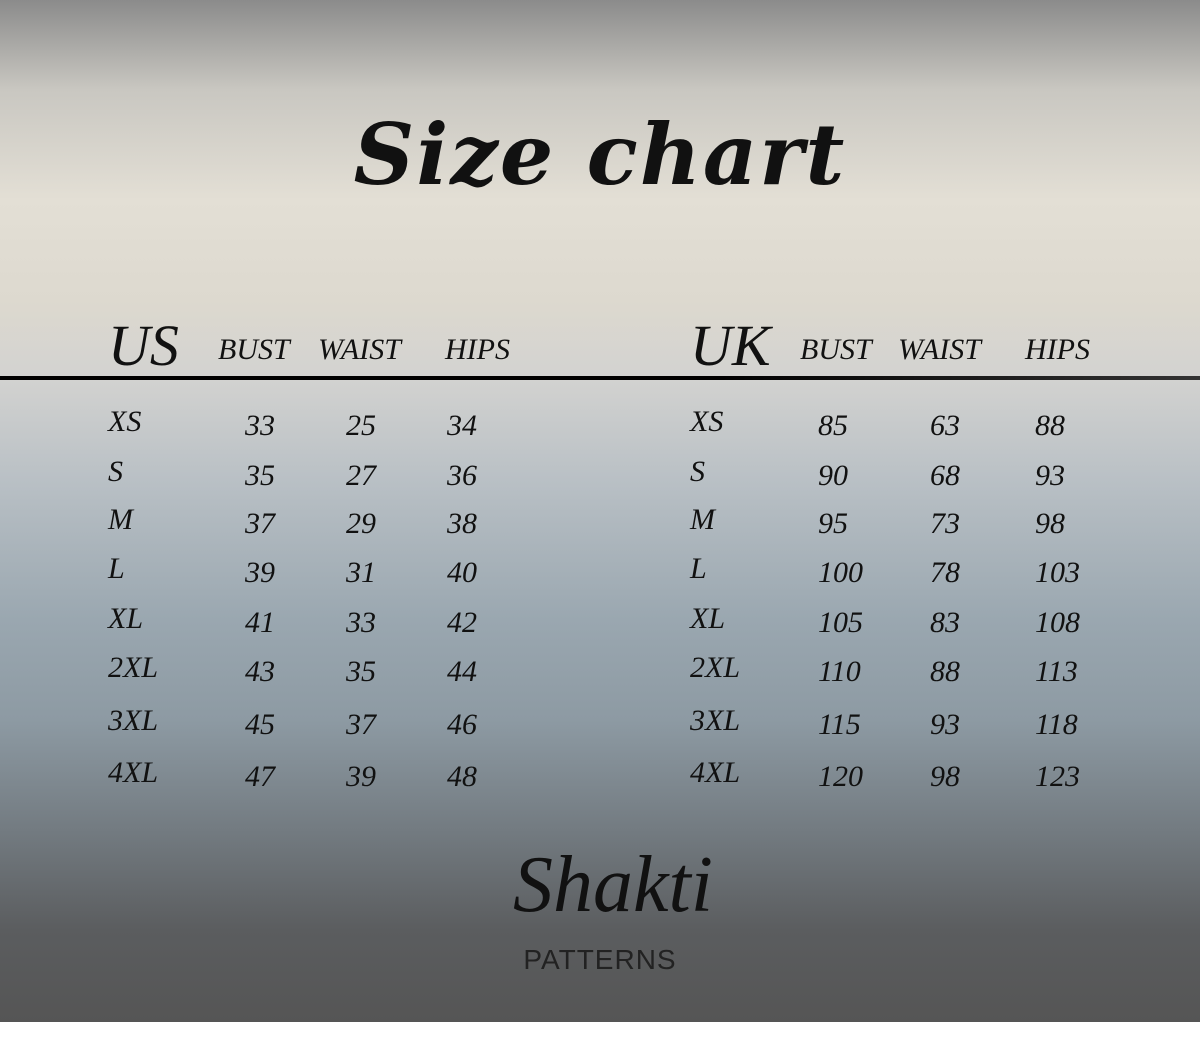  I want to click on hips-value: 38, so click(462, 523).